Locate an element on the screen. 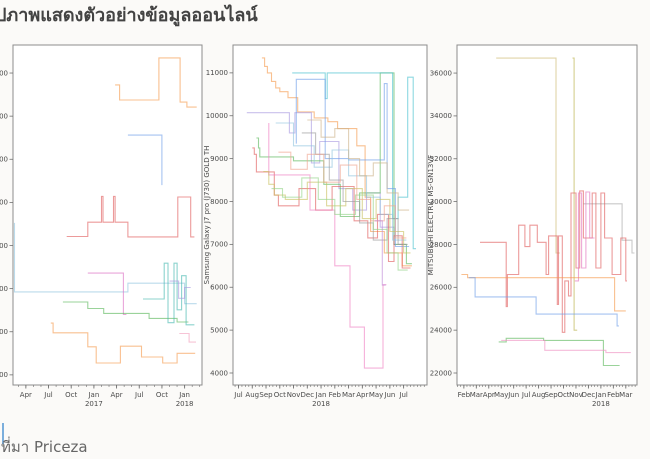 This screenshot has height=459, width=650. y-tick-label: 32000 is located at coordinates (441, 159).